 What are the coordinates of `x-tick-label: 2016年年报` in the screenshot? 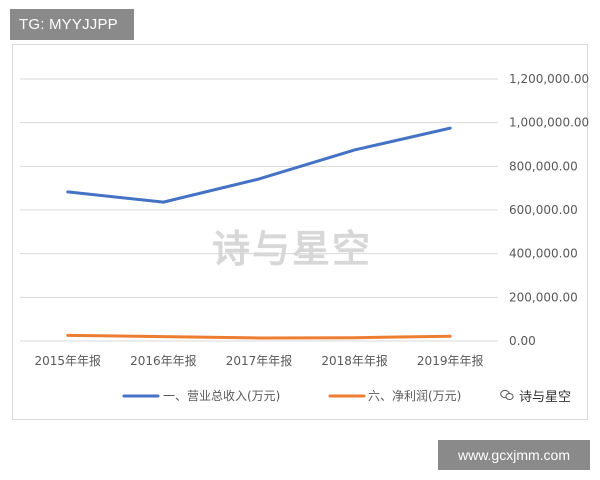 It's located at (163, 360).